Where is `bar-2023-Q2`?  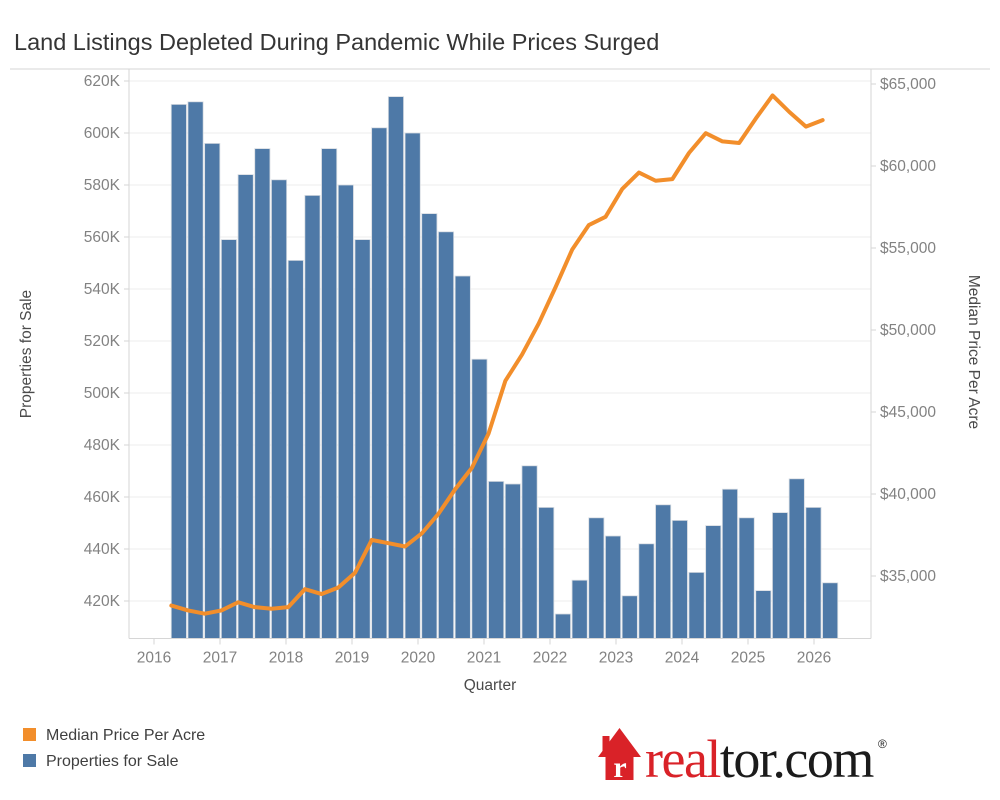 bar-2023-Q2 is located at coordinates (646, 591).